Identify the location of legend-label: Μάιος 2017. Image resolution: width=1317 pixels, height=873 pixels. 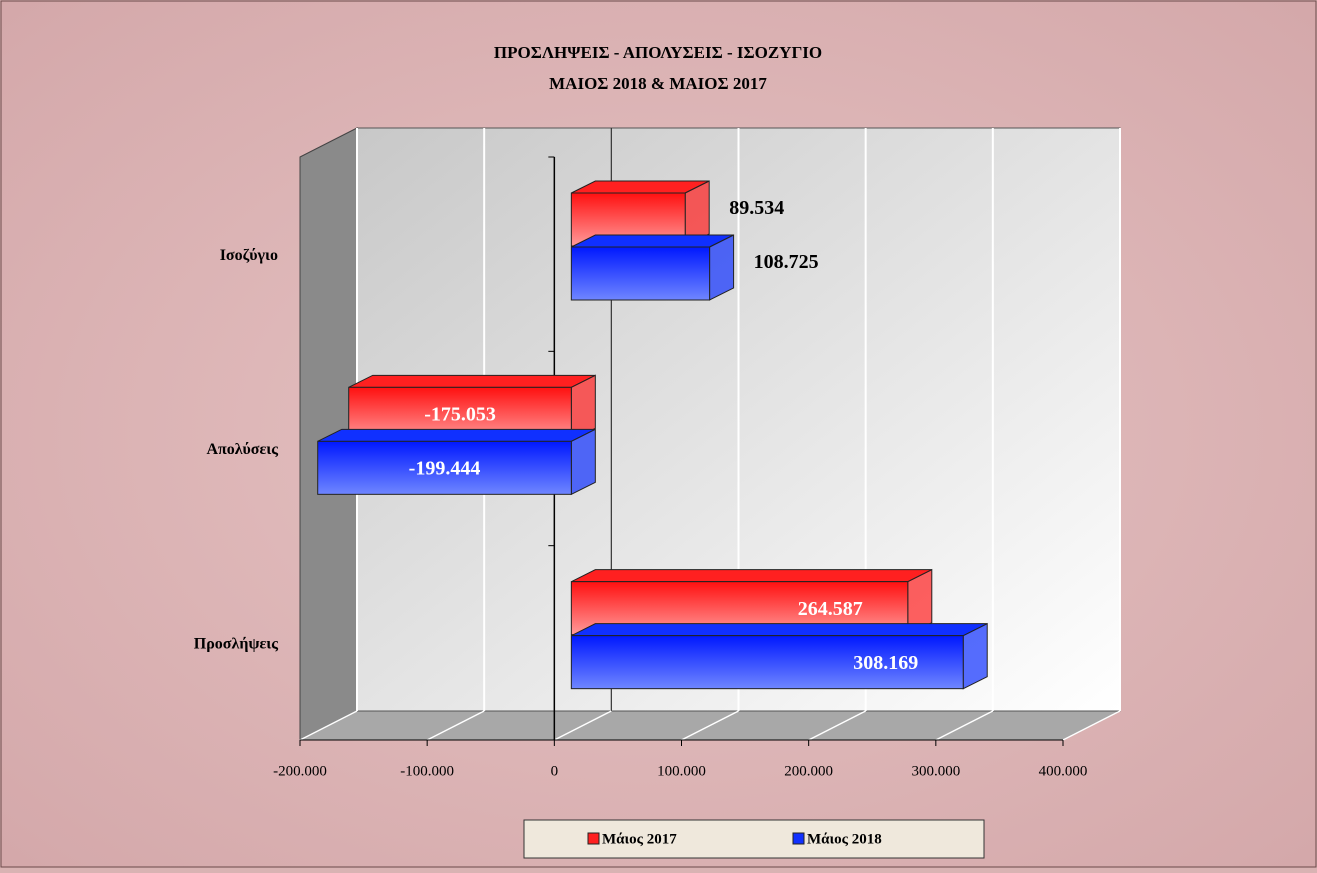
(639, 839).